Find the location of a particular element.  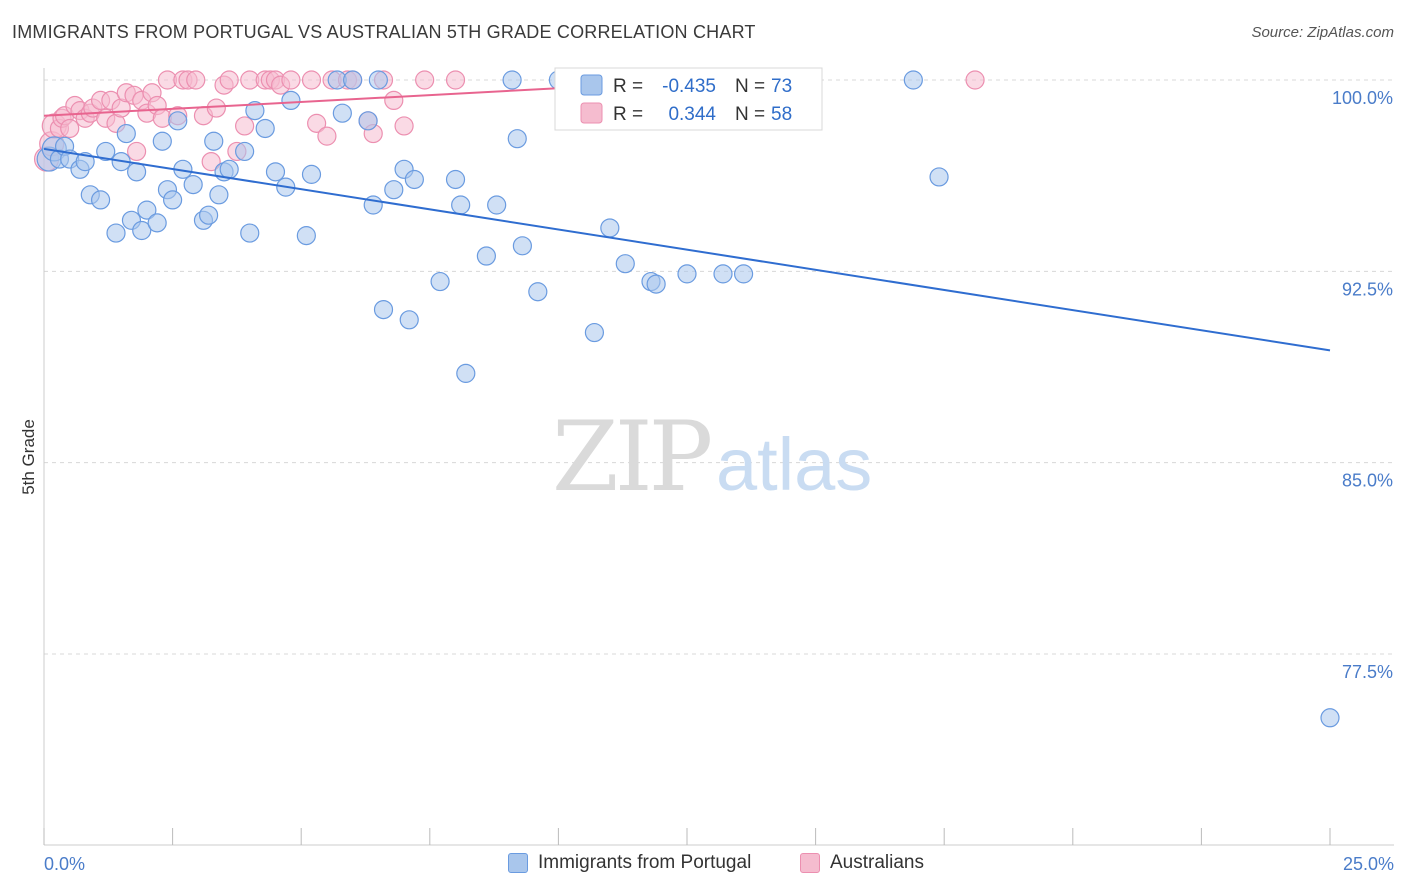

y-tick-labels: 77.5% 85.0% 92.5% 100.0% is located at coordinates (1362, 385).